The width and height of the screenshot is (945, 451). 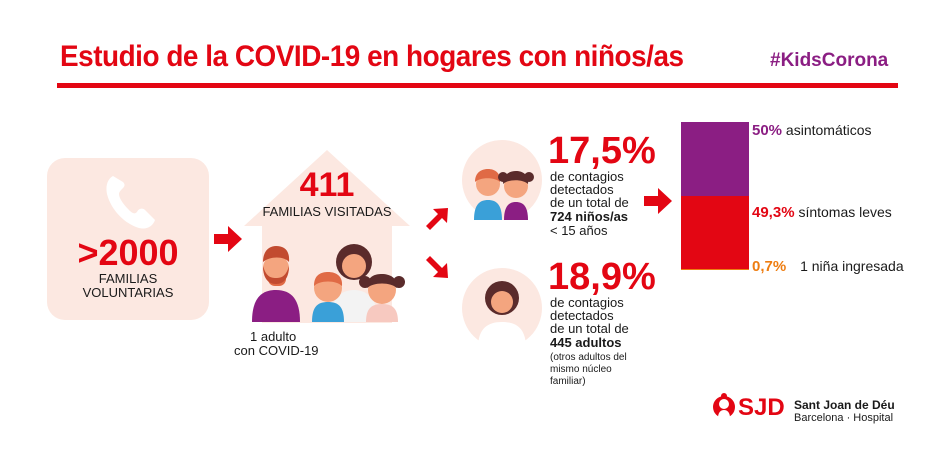 I want to click on adults-line-2: detectados, so click(x=582, y=315).